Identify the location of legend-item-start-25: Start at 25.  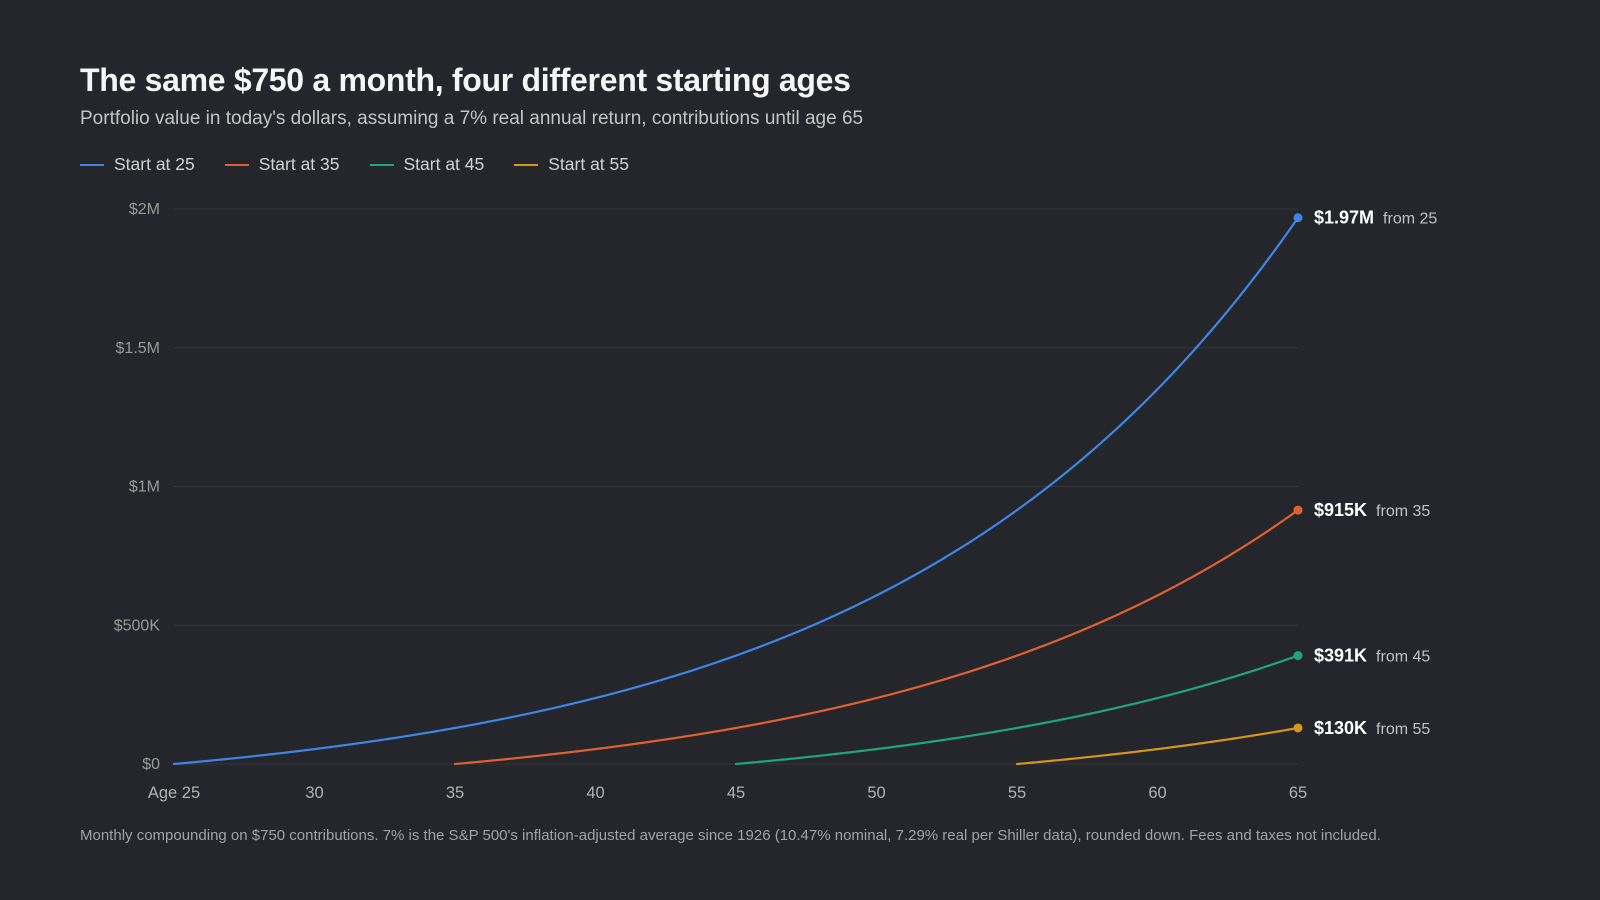
(137, 164).